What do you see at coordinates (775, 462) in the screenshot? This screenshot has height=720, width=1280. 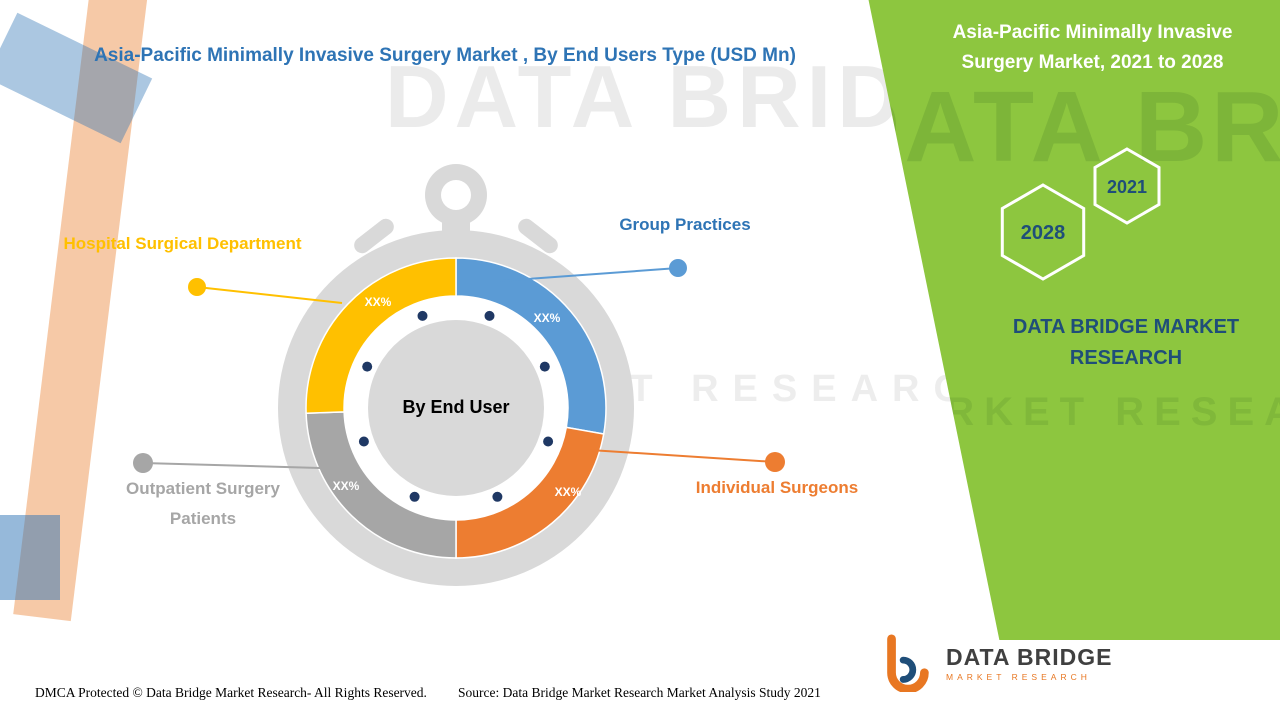 I see `leader-dot-individual` at bounding box center [775, 462].